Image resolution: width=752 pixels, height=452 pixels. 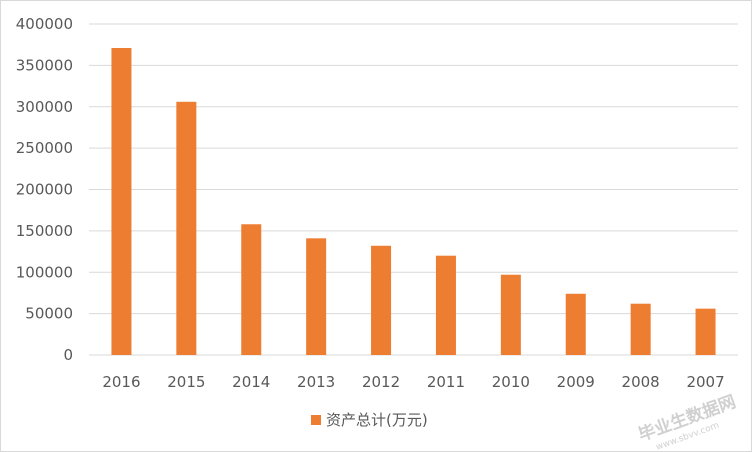 I want to click on y-tick-label: 200000, so click(x=44, y=190).